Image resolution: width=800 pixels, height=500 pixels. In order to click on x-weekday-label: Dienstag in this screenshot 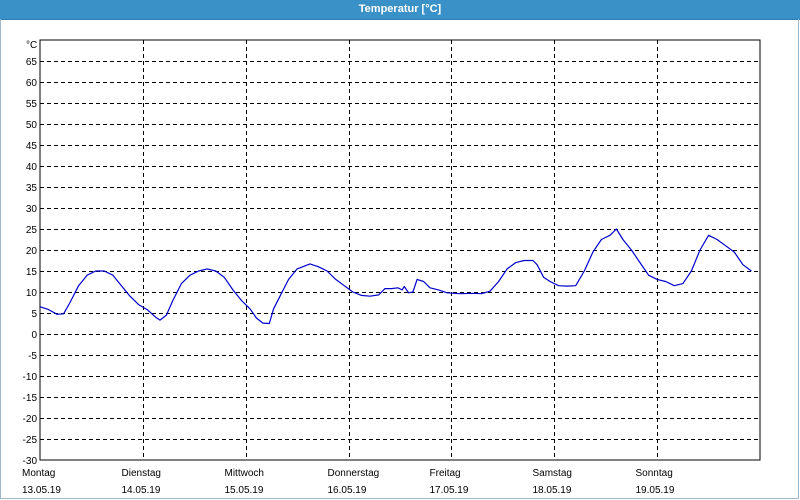, I will do `click(141, 473)`.